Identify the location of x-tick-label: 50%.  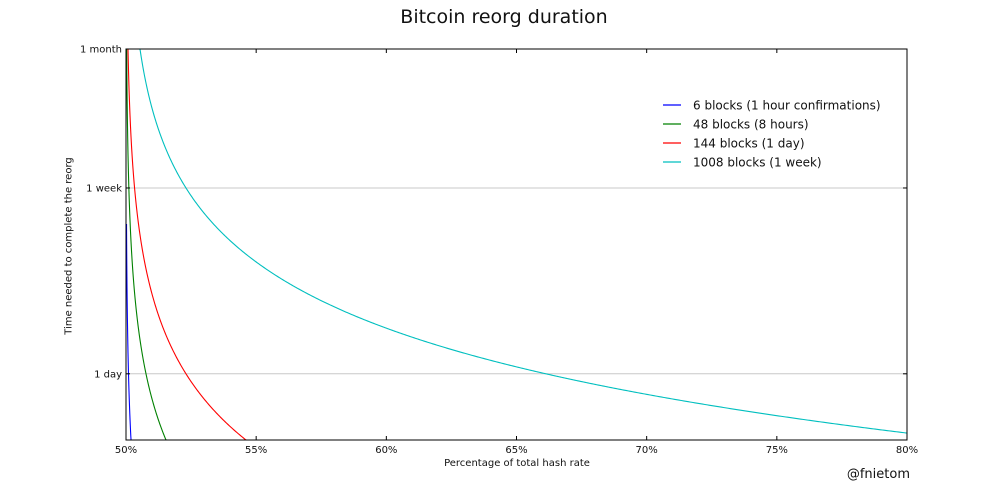
(126, 450).